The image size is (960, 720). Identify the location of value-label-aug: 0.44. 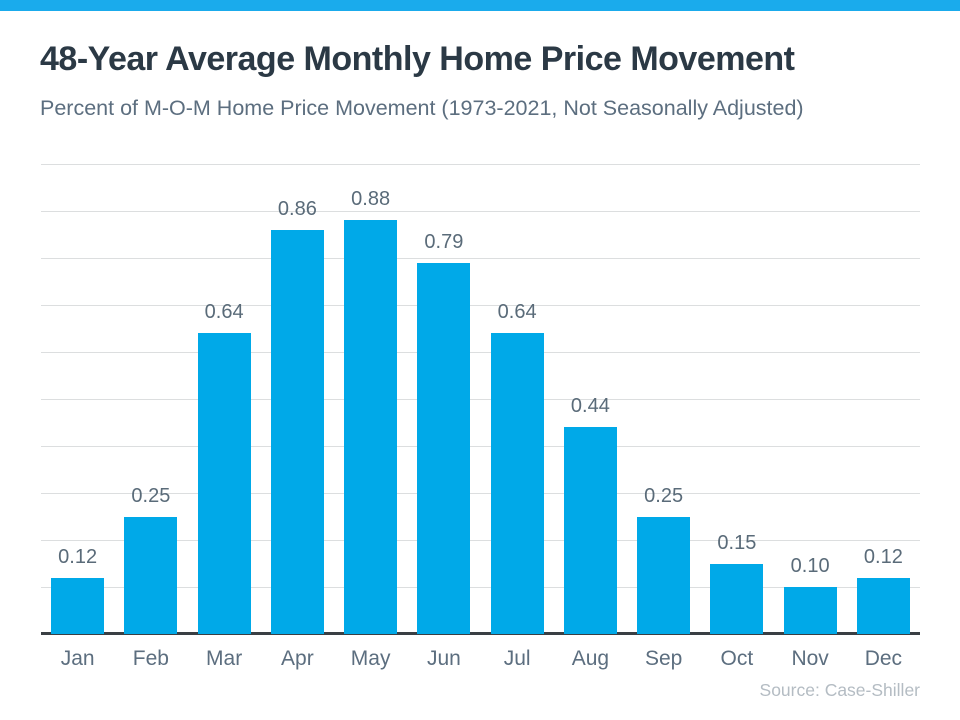
(590, 406).